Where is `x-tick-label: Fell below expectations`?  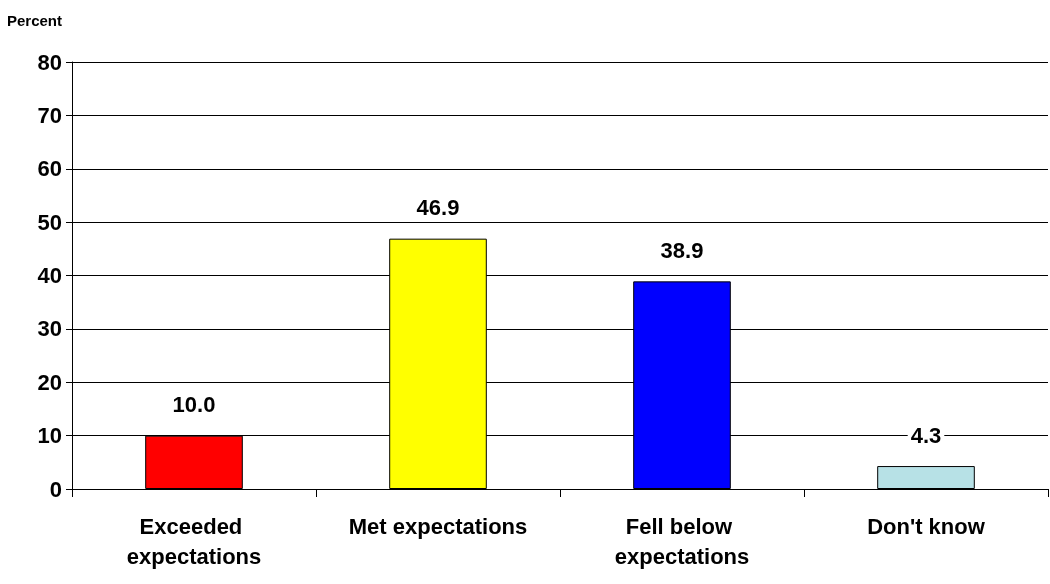
x-tick-label: Fell below expectations is located at coordinates (682, 541).